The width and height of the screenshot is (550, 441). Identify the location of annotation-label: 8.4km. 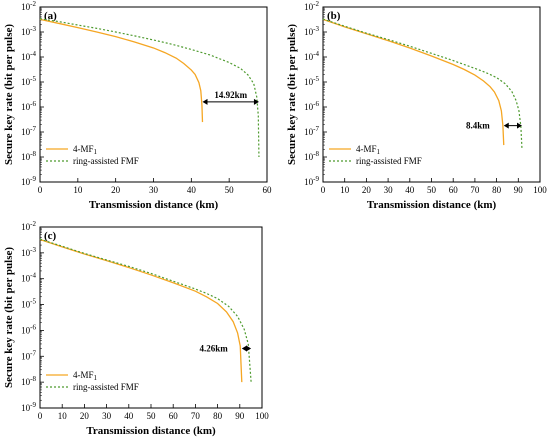
(478, 126).